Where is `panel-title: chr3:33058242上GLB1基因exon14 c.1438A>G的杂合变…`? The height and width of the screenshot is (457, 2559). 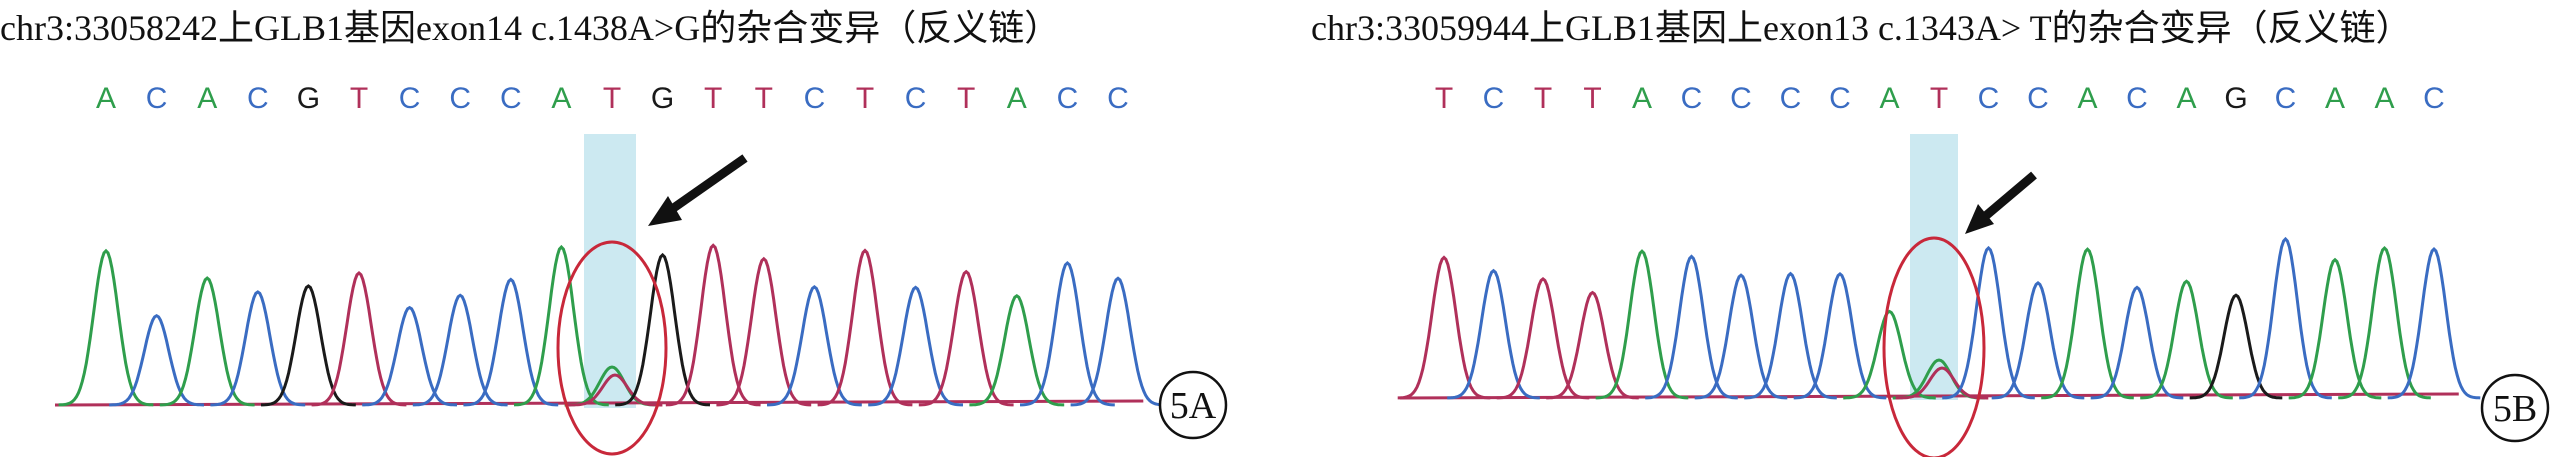 panel-title: chr3:33058242上GLB1基因exon14 c.1438A>G的杂合变… is located at coordinates (530, 28).